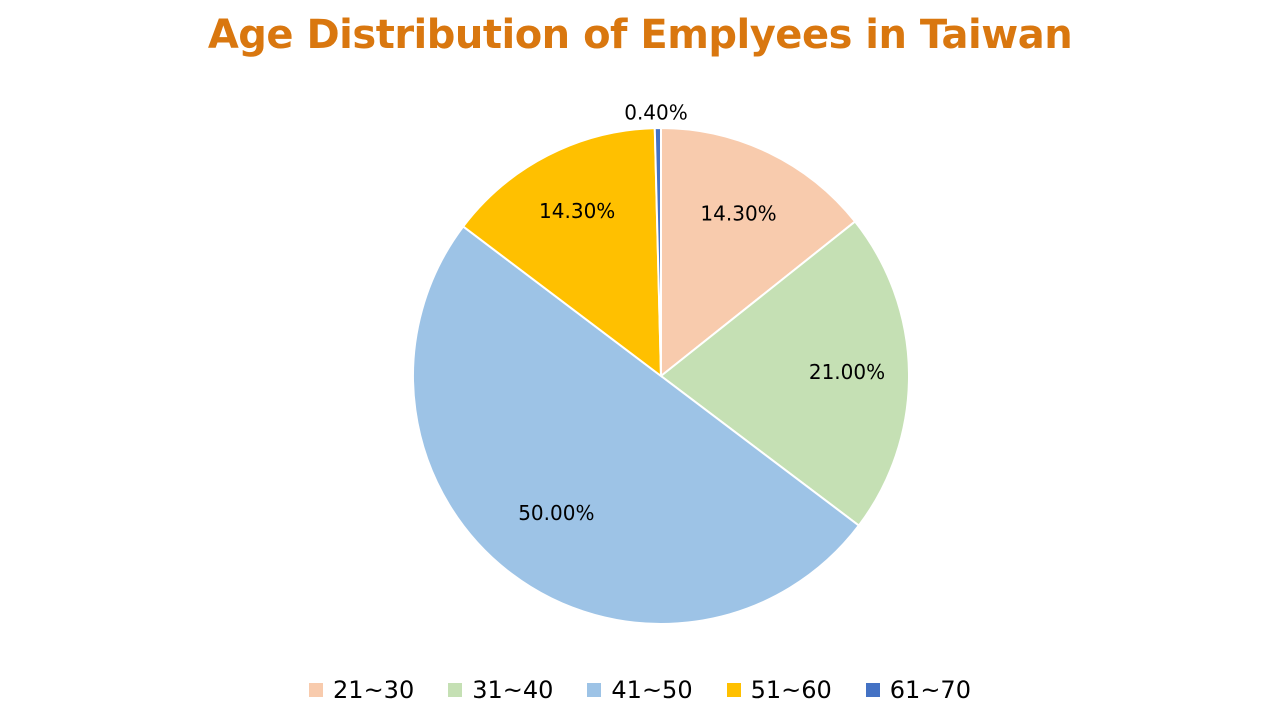  I want to click on legend-item-31-40: 31~40, so click(500, 690).